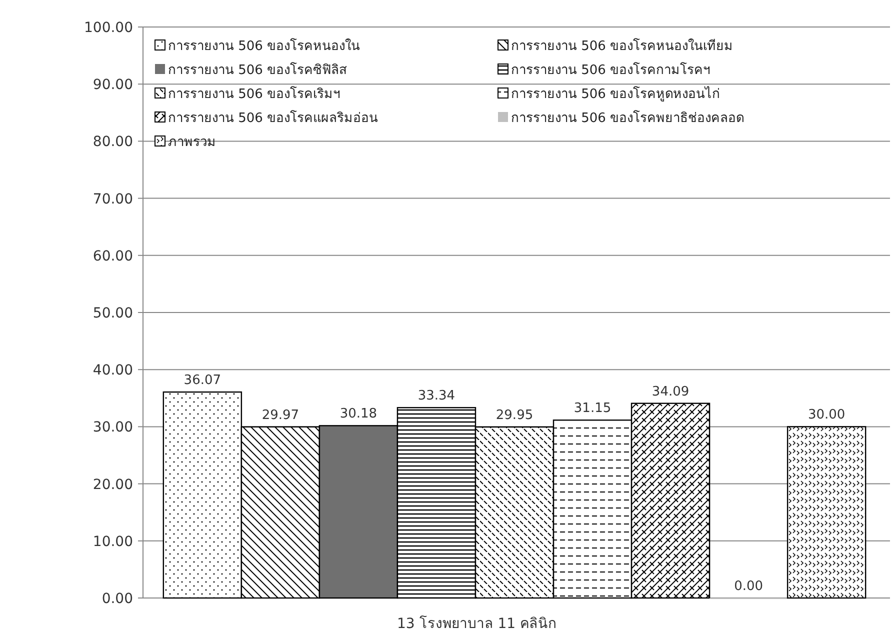 The width and height of the screenshot is (893, 636). I want to click on data-label: 29.97, so click(281, 415).